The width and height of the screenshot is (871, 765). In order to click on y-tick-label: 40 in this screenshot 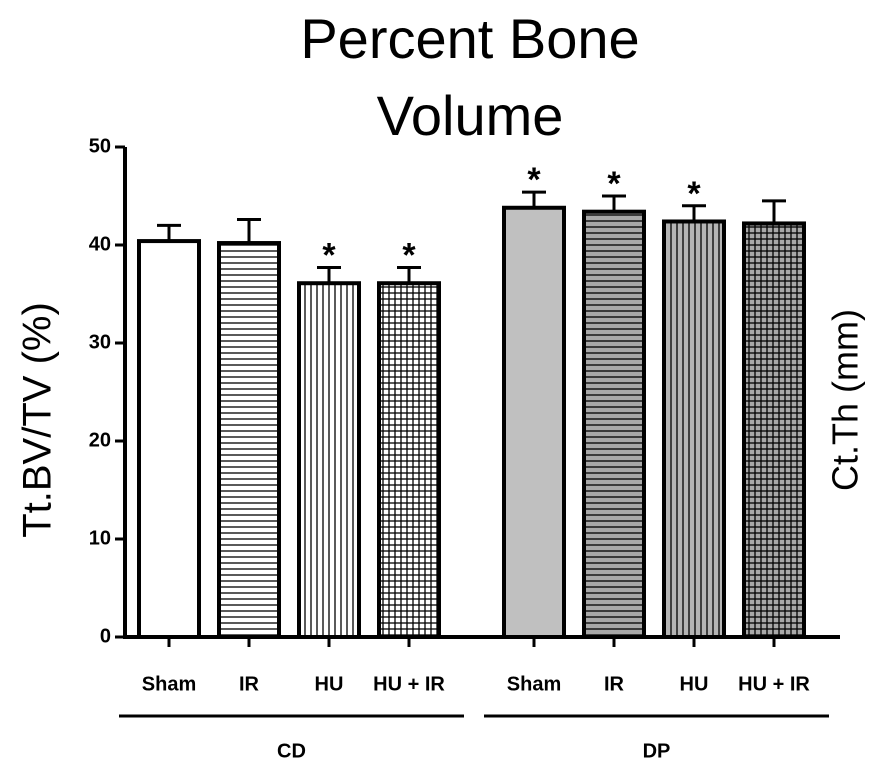, I will do `click(100, 244)`.